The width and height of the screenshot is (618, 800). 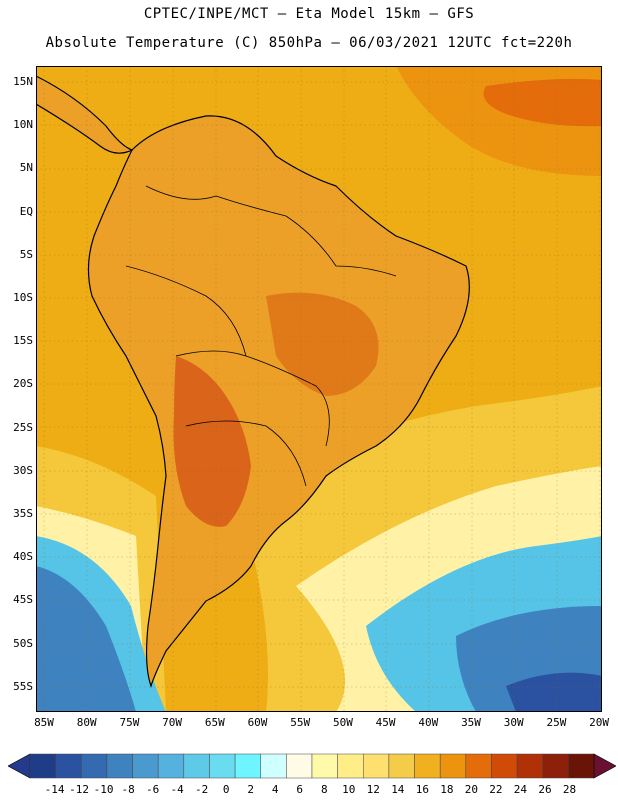 What do you see at coordinates (342, 722) in the screenshot?
I see `lon-label: 50W` at bounding box center [342, 722].